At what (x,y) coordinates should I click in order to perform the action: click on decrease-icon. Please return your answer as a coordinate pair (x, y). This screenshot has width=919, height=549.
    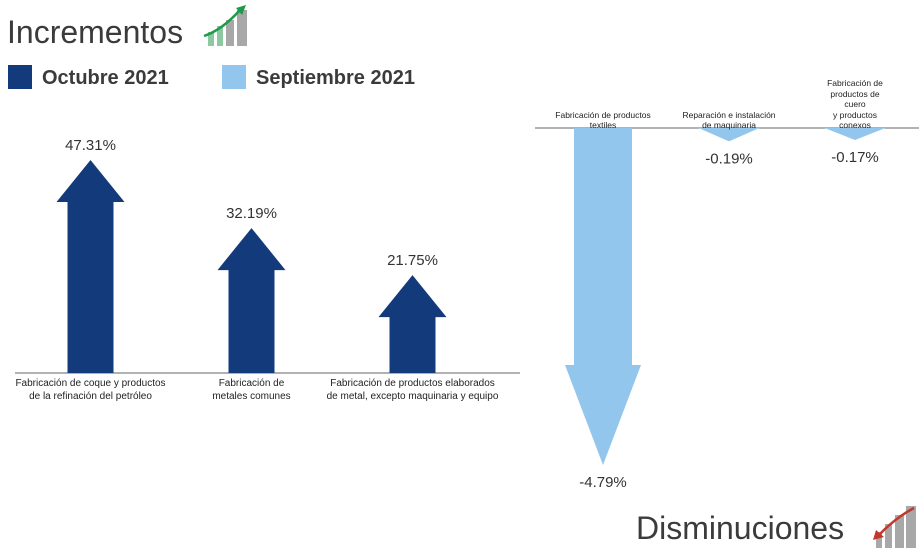
    Looking at the image, I should click on (894, 527).